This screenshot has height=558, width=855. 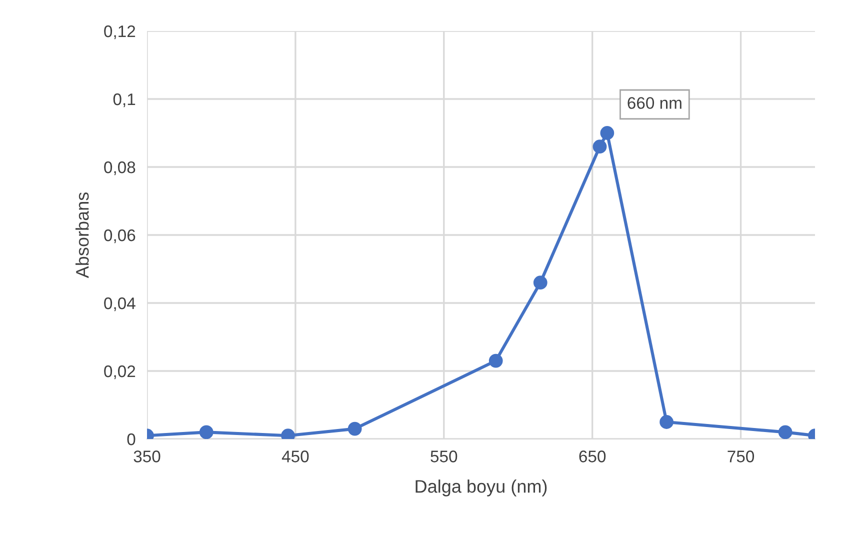 I want to click on annotation: 660 nm, so click(x=655, y=103).